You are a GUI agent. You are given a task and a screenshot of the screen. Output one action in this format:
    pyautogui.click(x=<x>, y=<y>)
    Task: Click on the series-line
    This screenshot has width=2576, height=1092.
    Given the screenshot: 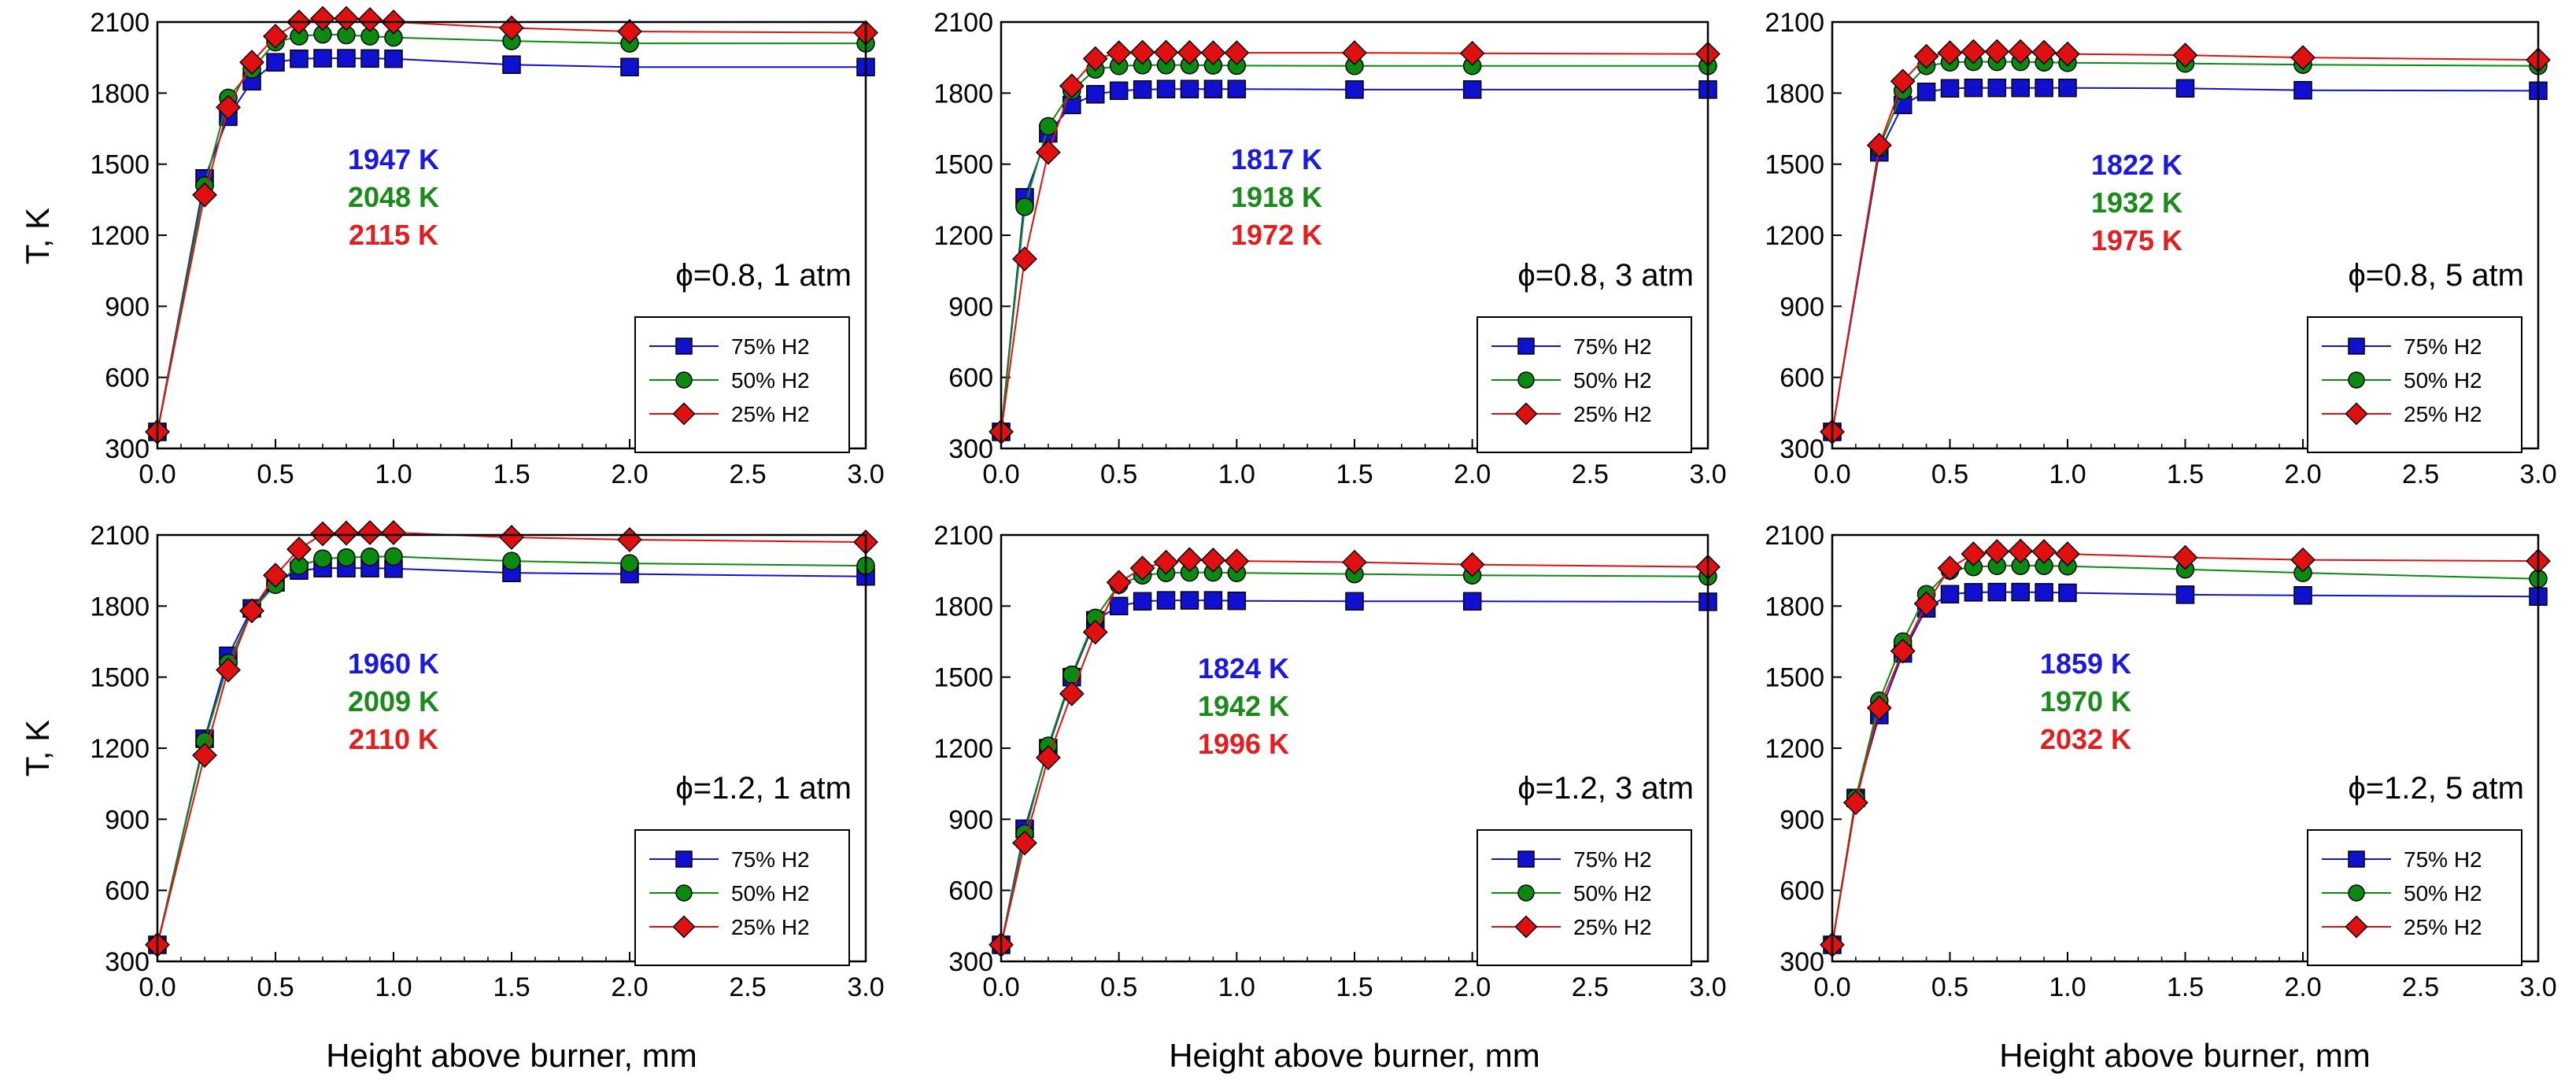 What is the action you would take?
    pyautogui.click(x=2185, y=748)
    